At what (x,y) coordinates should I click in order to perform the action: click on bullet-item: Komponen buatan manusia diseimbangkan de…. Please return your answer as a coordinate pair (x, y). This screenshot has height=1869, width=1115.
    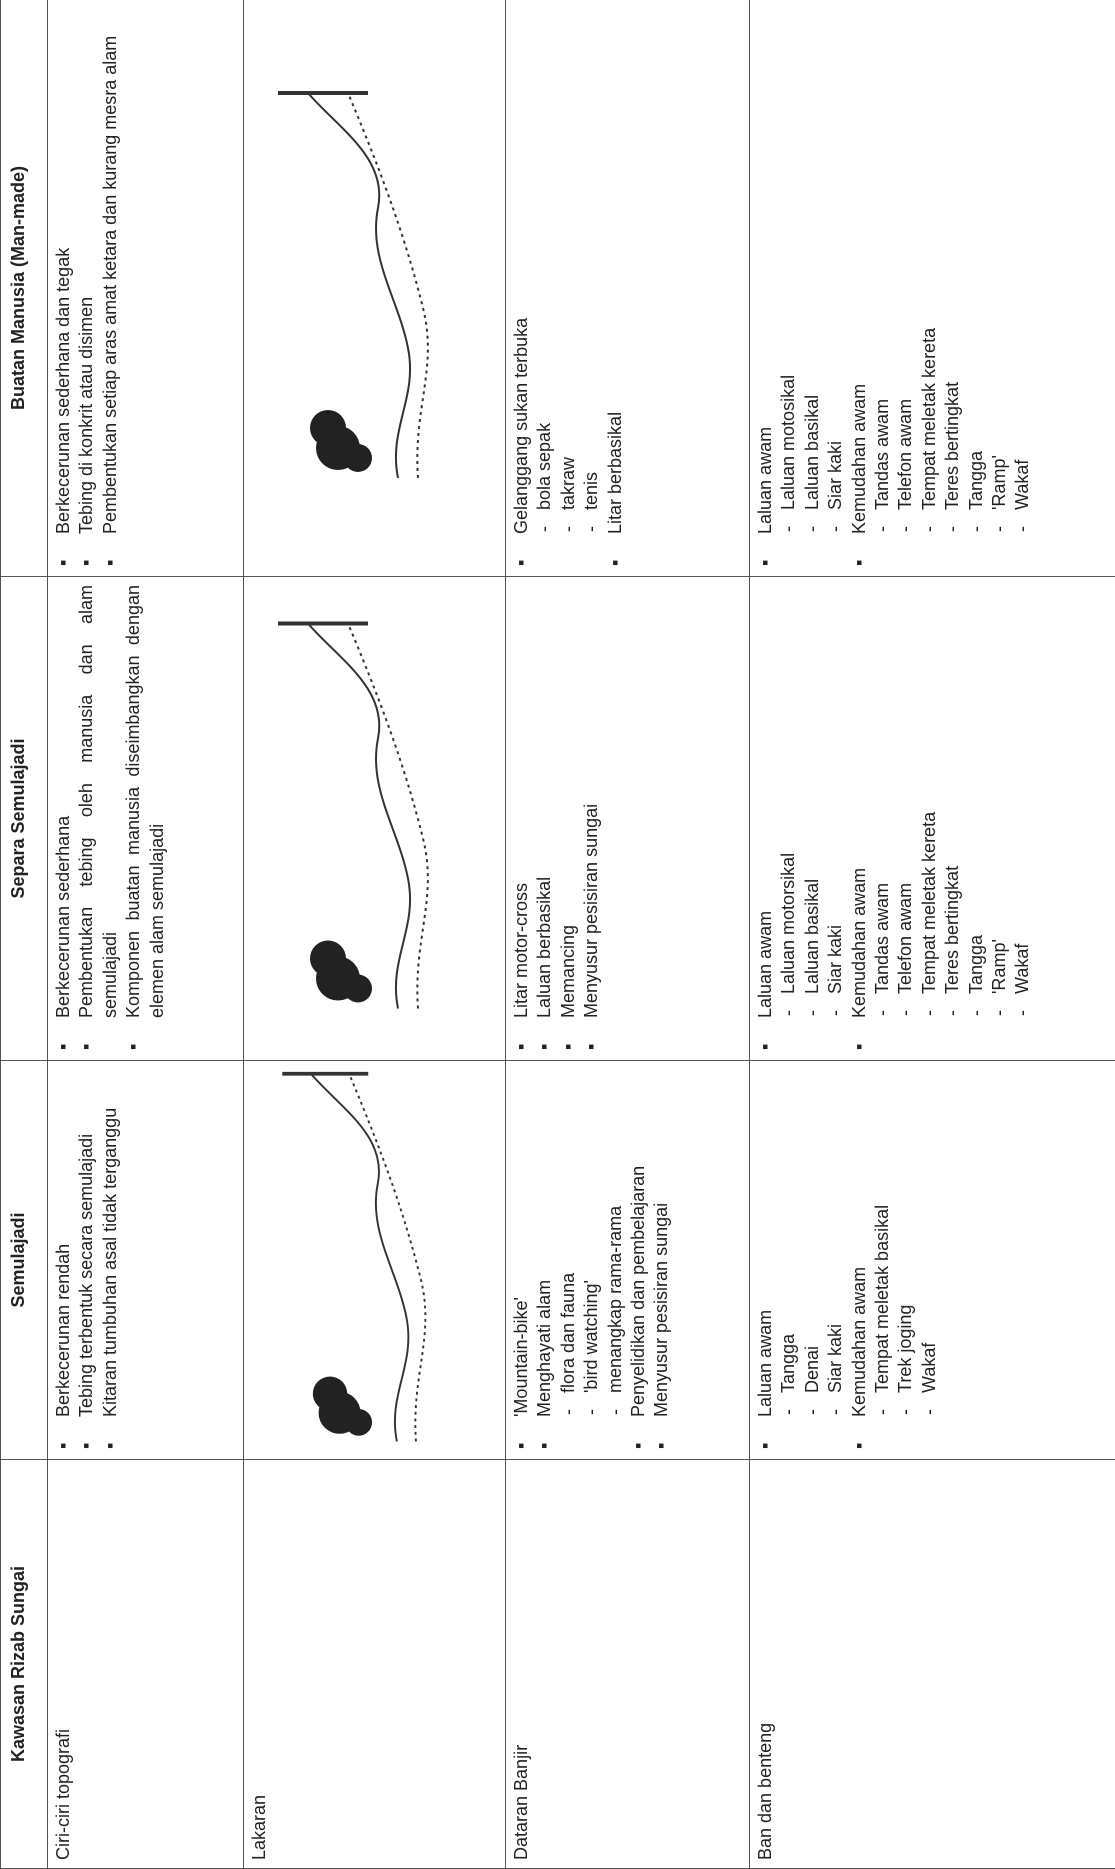
    Looking at the image, I should click on (145, 818).